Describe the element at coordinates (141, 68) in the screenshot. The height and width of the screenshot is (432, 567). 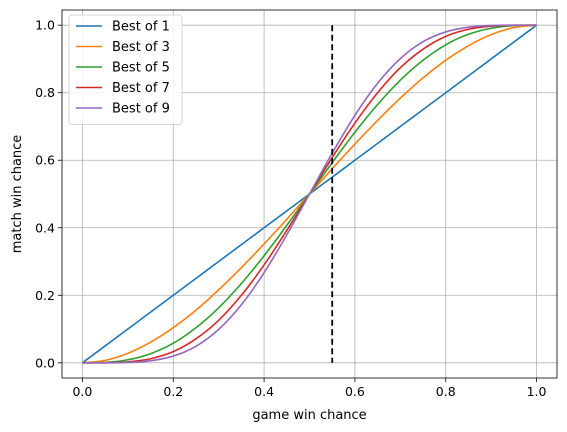
I see `legend-label: Best of 5` at that location.